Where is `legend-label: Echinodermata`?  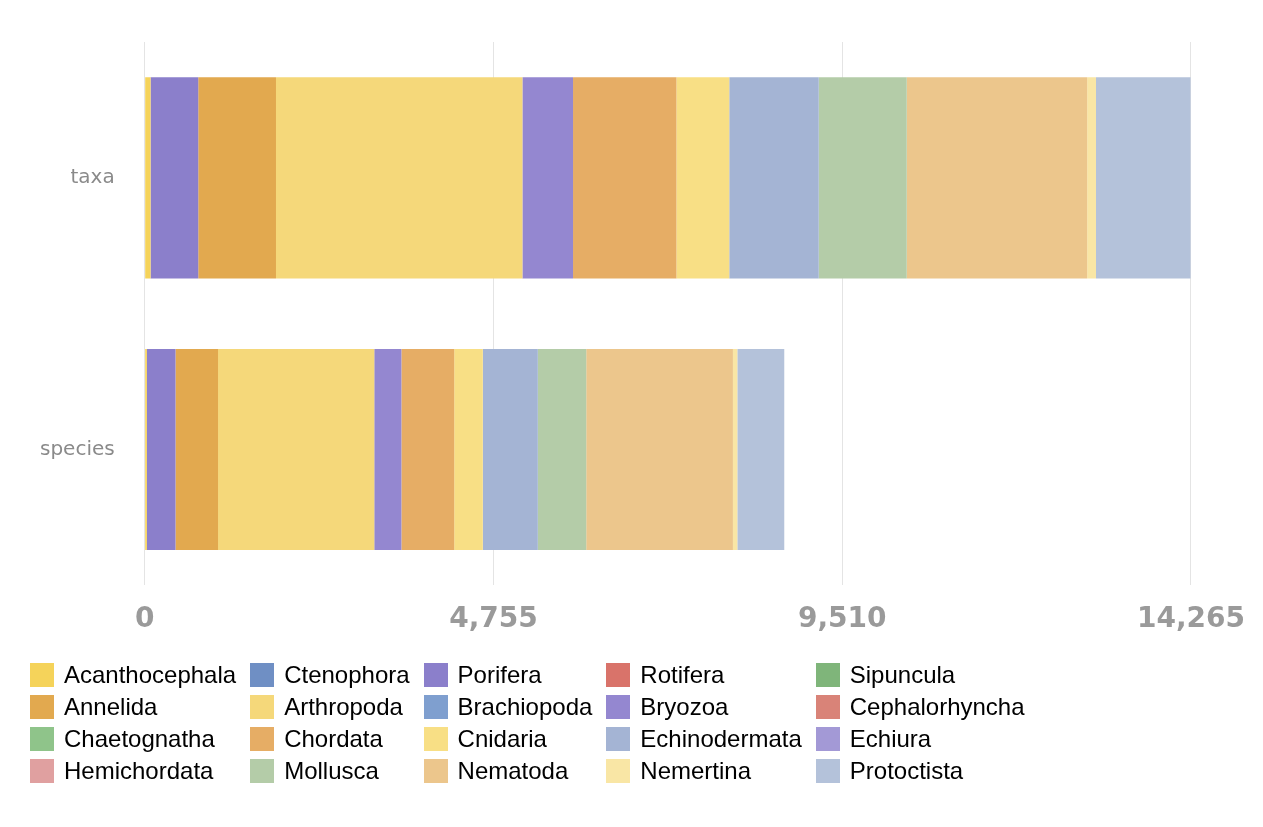 legend-label: Echinodermata is located at coordinates (721, 739).